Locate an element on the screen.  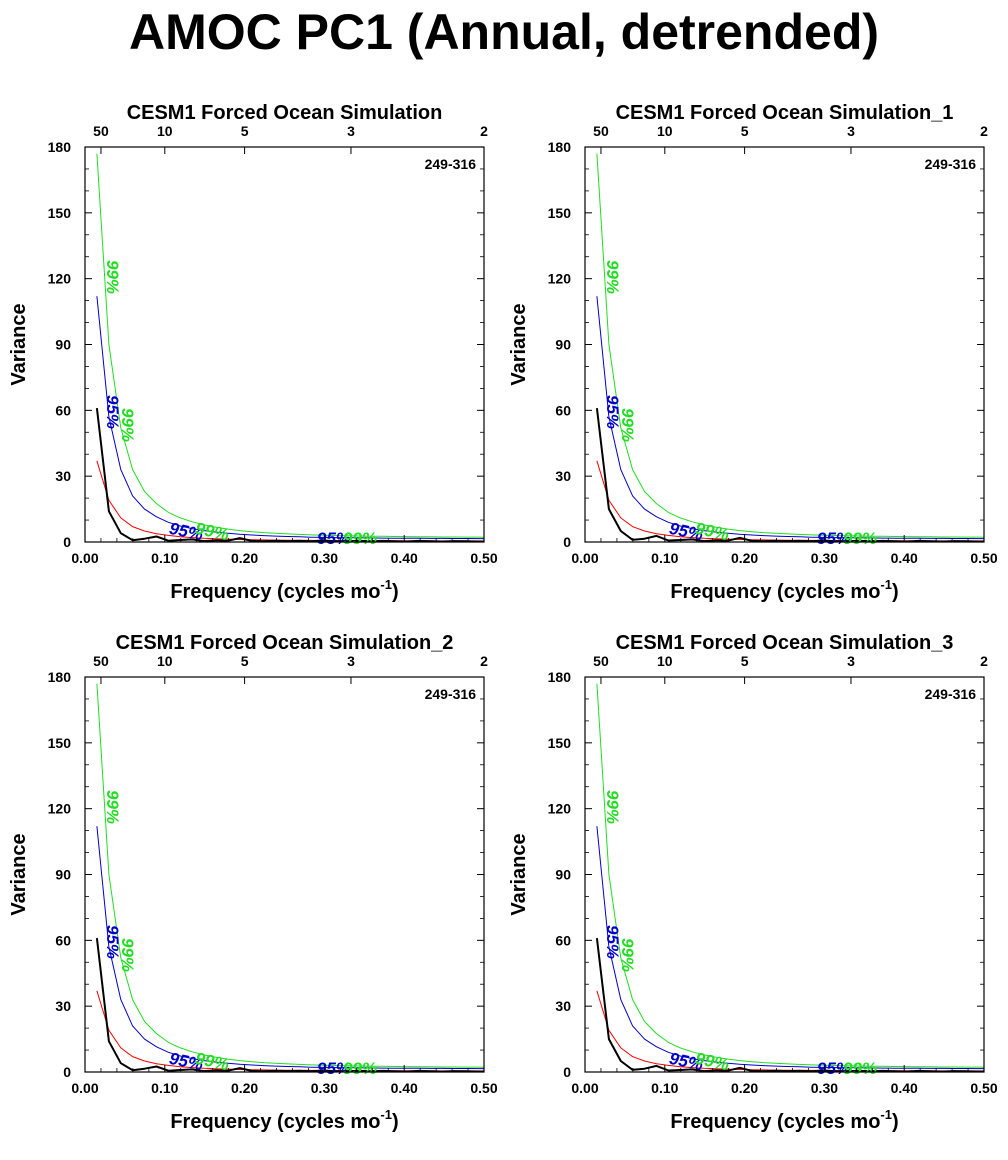
panel-title: CESM1 Forced Ocean Simulation is located at coordinates (285, 113).